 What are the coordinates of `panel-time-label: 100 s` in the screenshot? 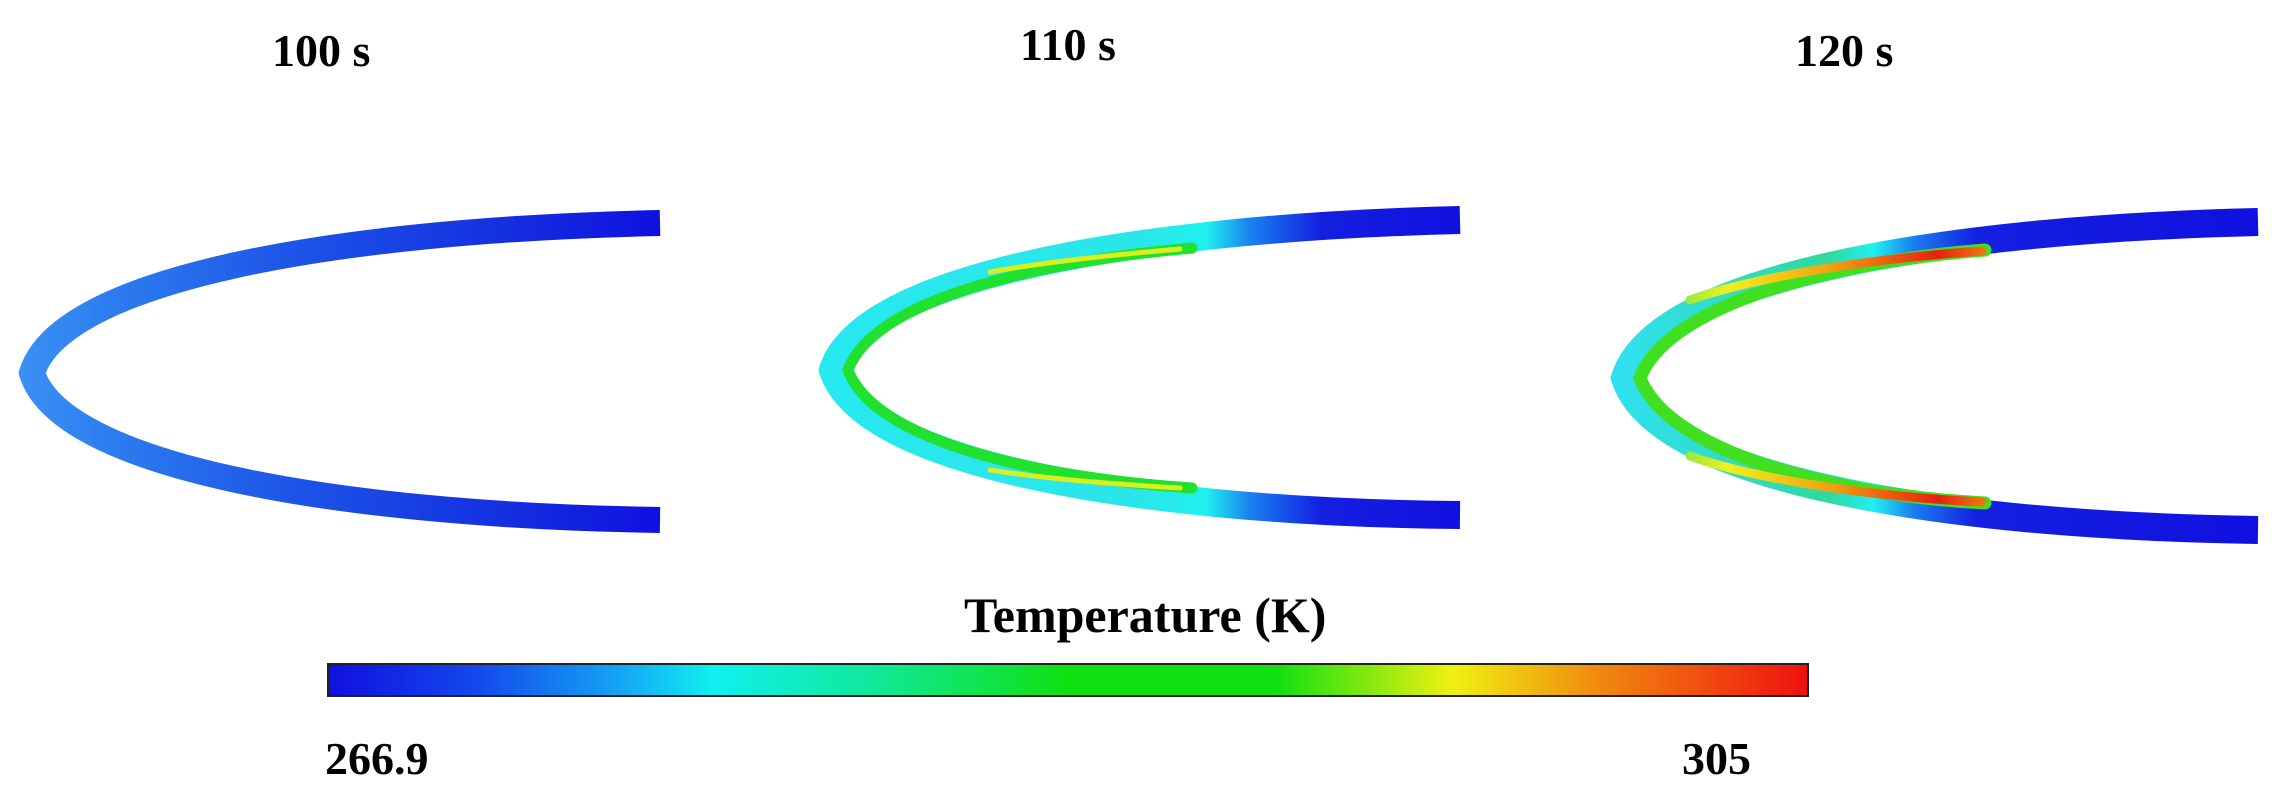 It's located at (321, 50).